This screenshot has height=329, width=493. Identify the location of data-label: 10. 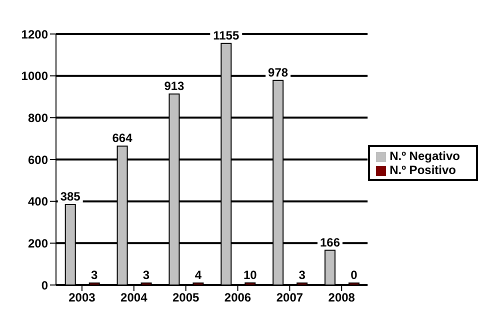
(250, 275).